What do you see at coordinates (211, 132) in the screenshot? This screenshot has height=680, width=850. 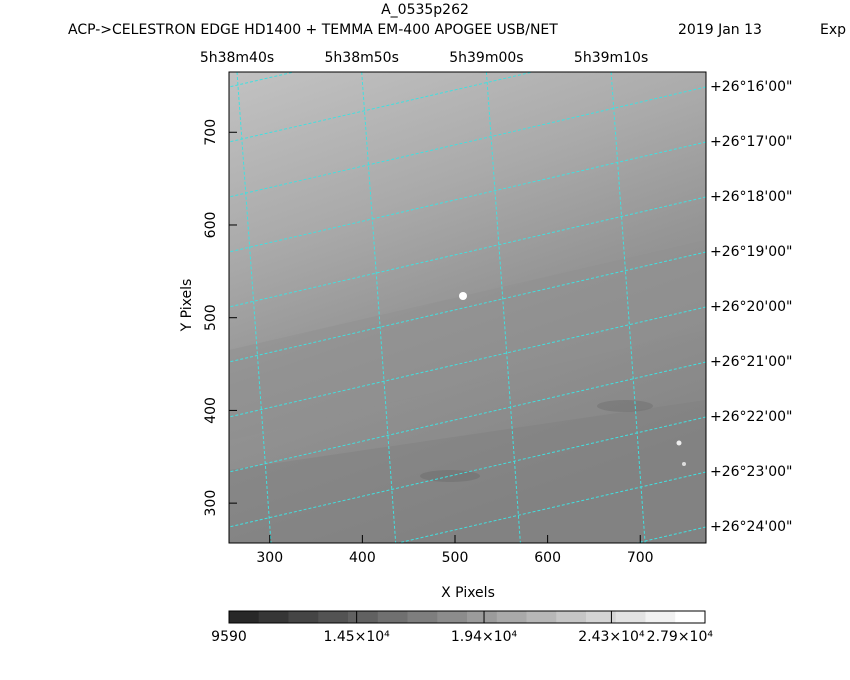 I see `y-tick-label: 700` at bounding box center [211, 132].